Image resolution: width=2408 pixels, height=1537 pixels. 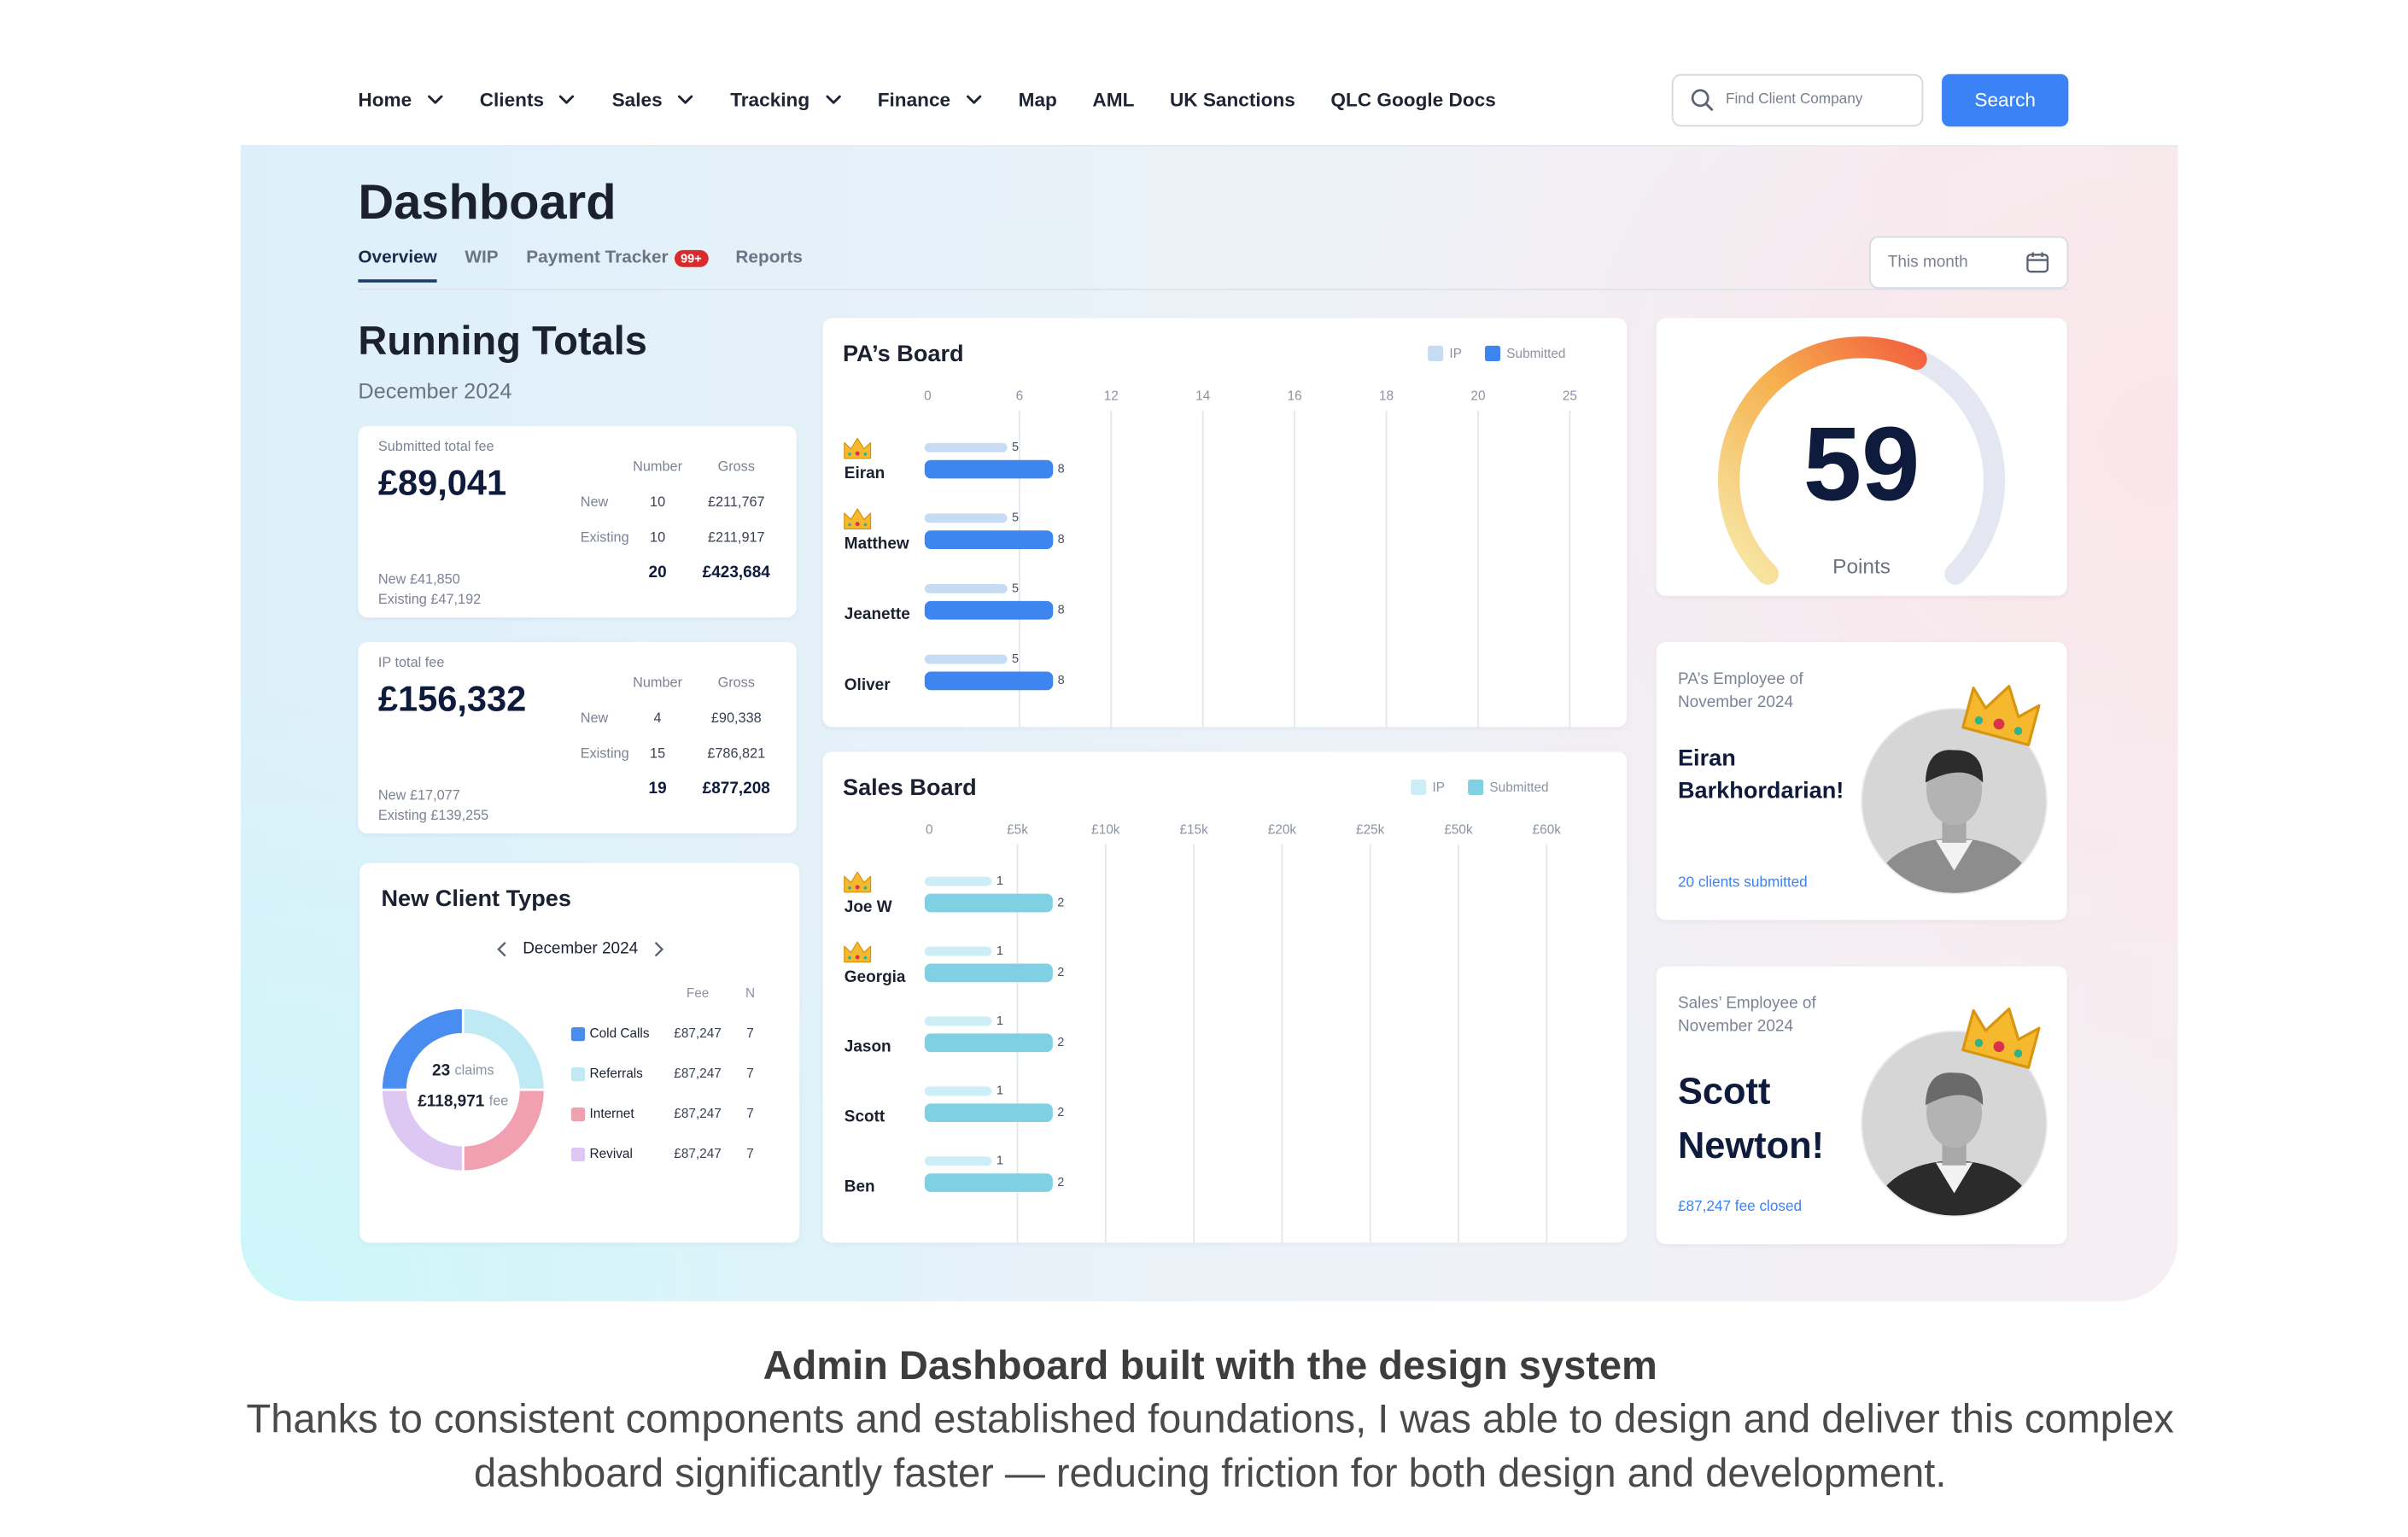 What do you see at coordinates (482, 257) in the screenshot?
I see `tab-label: WIP` at bounding box center [482, 257].